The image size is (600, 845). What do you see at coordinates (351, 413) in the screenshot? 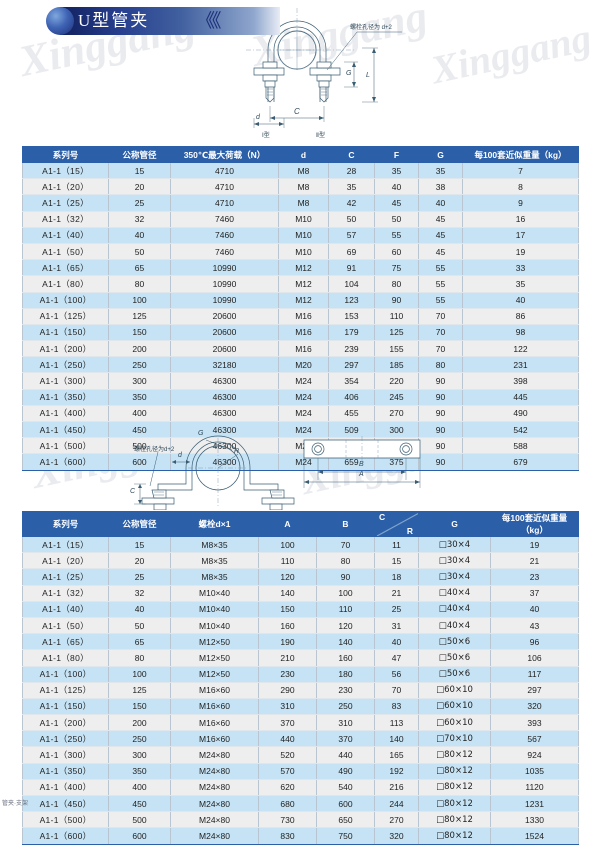
I see `cell-4: 455` at bounding box center [351, 413].